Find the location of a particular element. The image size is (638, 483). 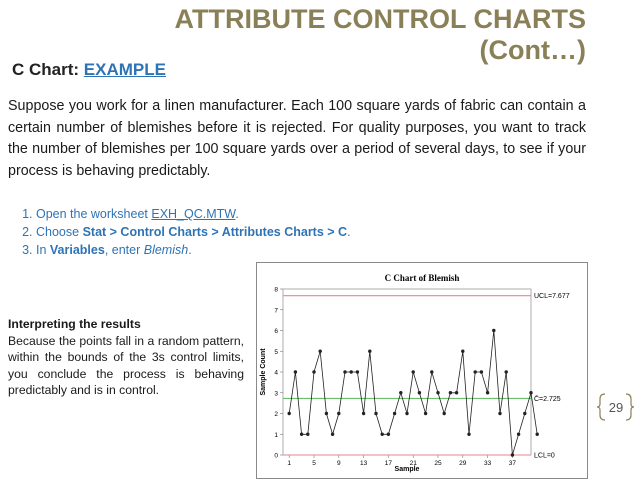

page-number-box: 29 is located at coordinates (616, 407).